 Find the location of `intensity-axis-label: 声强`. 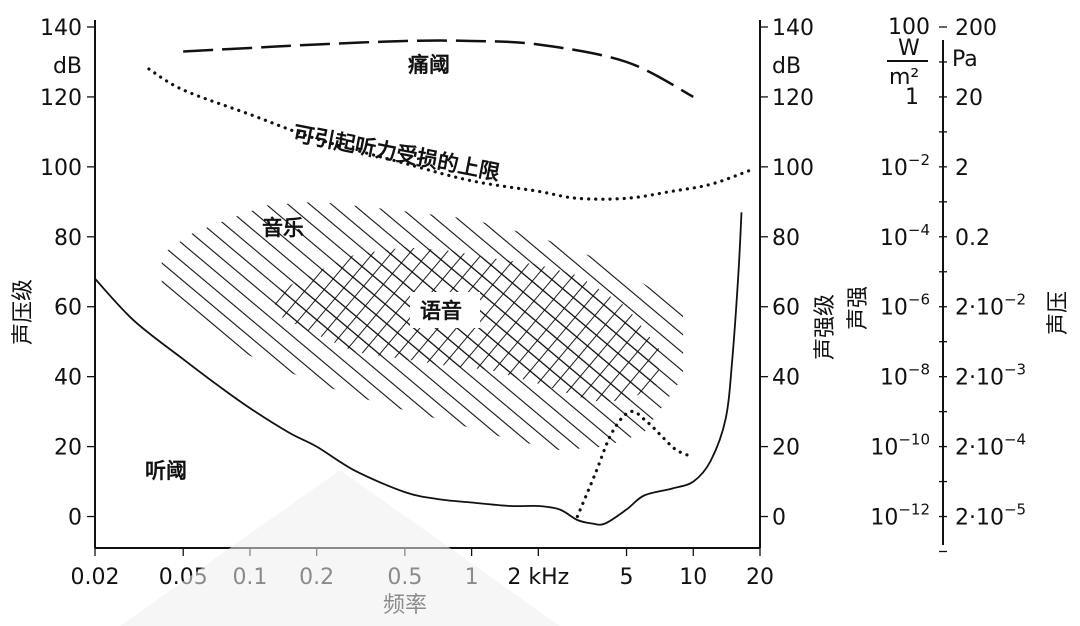

intensity-axis-label: 声强 is located at coordinates (858, 308).